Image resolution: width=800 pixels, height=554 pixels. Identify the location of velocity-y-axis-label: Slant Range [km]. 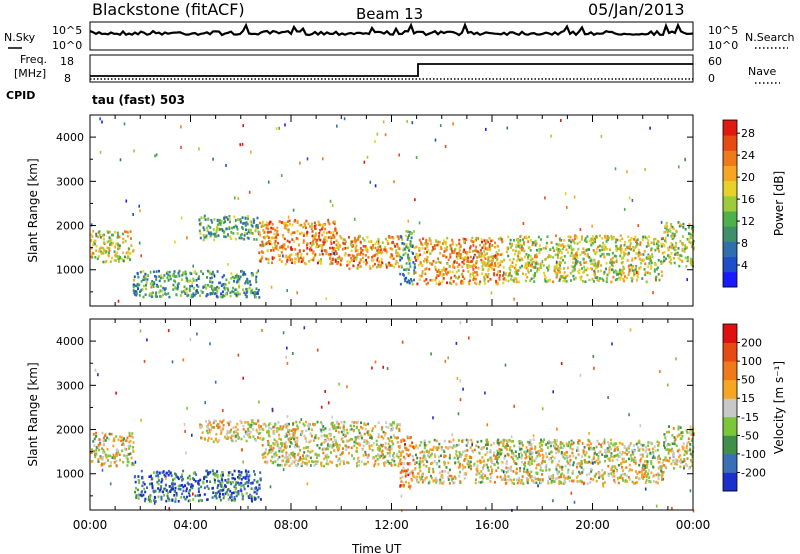
(33, 414).